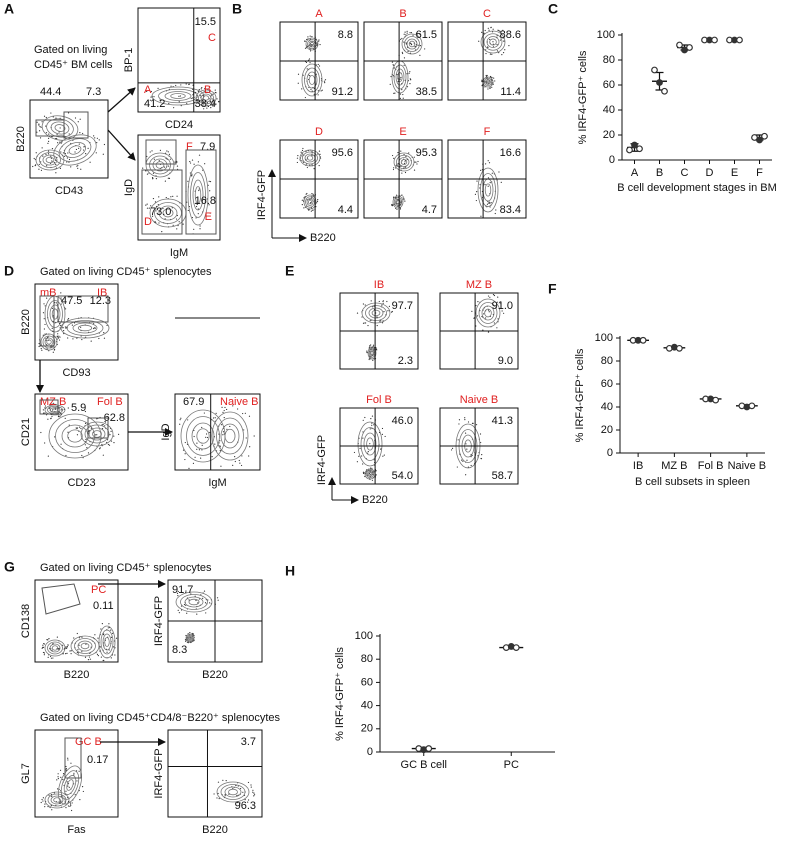 The width and height of the screenshot is (800, 843). What do you see at coordinates (237, 9) in the screenshot?
I see `panel-label: B` at bounding box center [237, 9].